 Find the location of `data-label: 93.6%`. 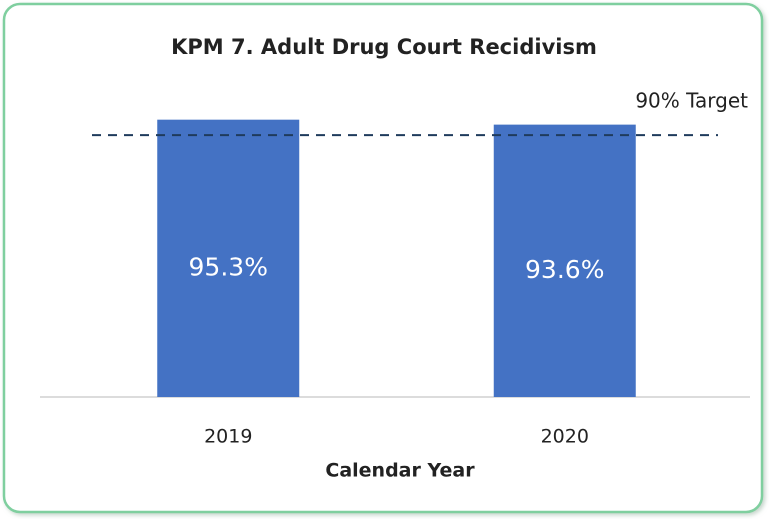

data-label: 93.6% is located at coordinates (564, 269).